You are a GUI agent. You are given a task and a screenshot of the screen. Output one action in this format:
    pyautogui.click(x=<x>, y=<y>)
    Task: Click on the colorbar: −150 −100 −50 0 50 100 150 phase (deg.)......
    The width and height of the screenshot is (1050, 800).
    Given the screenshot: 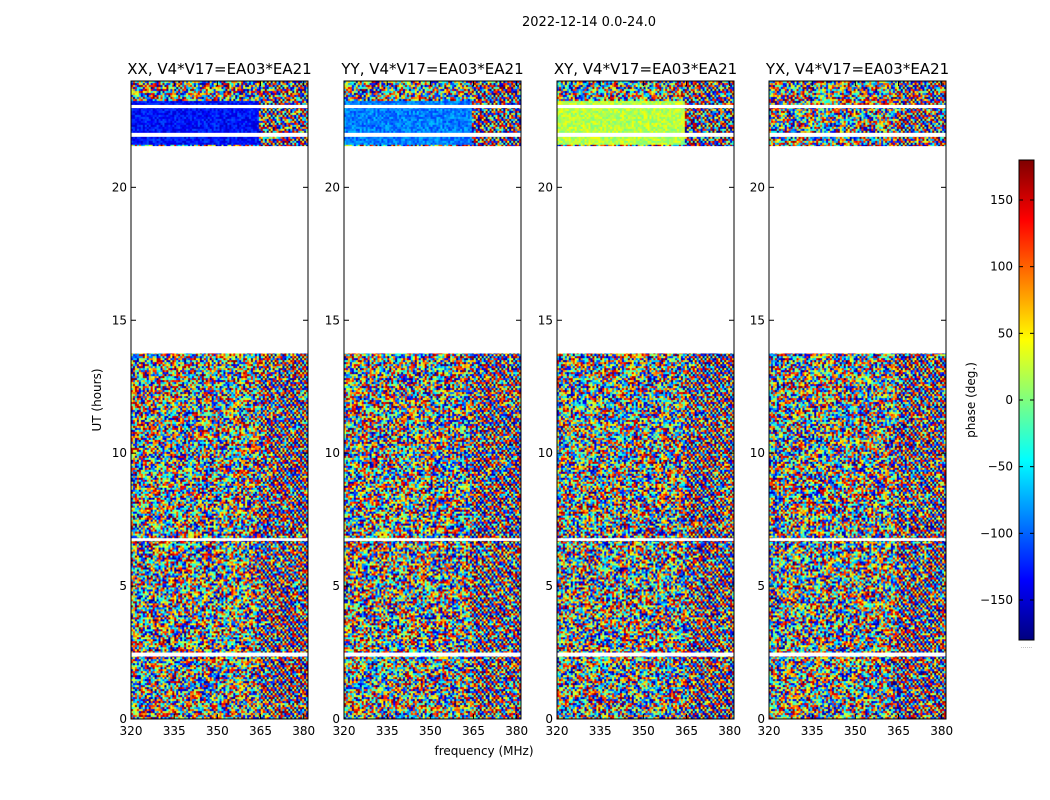 What is the action you would take?
    pyautogui.click(x=999, y=404)
    